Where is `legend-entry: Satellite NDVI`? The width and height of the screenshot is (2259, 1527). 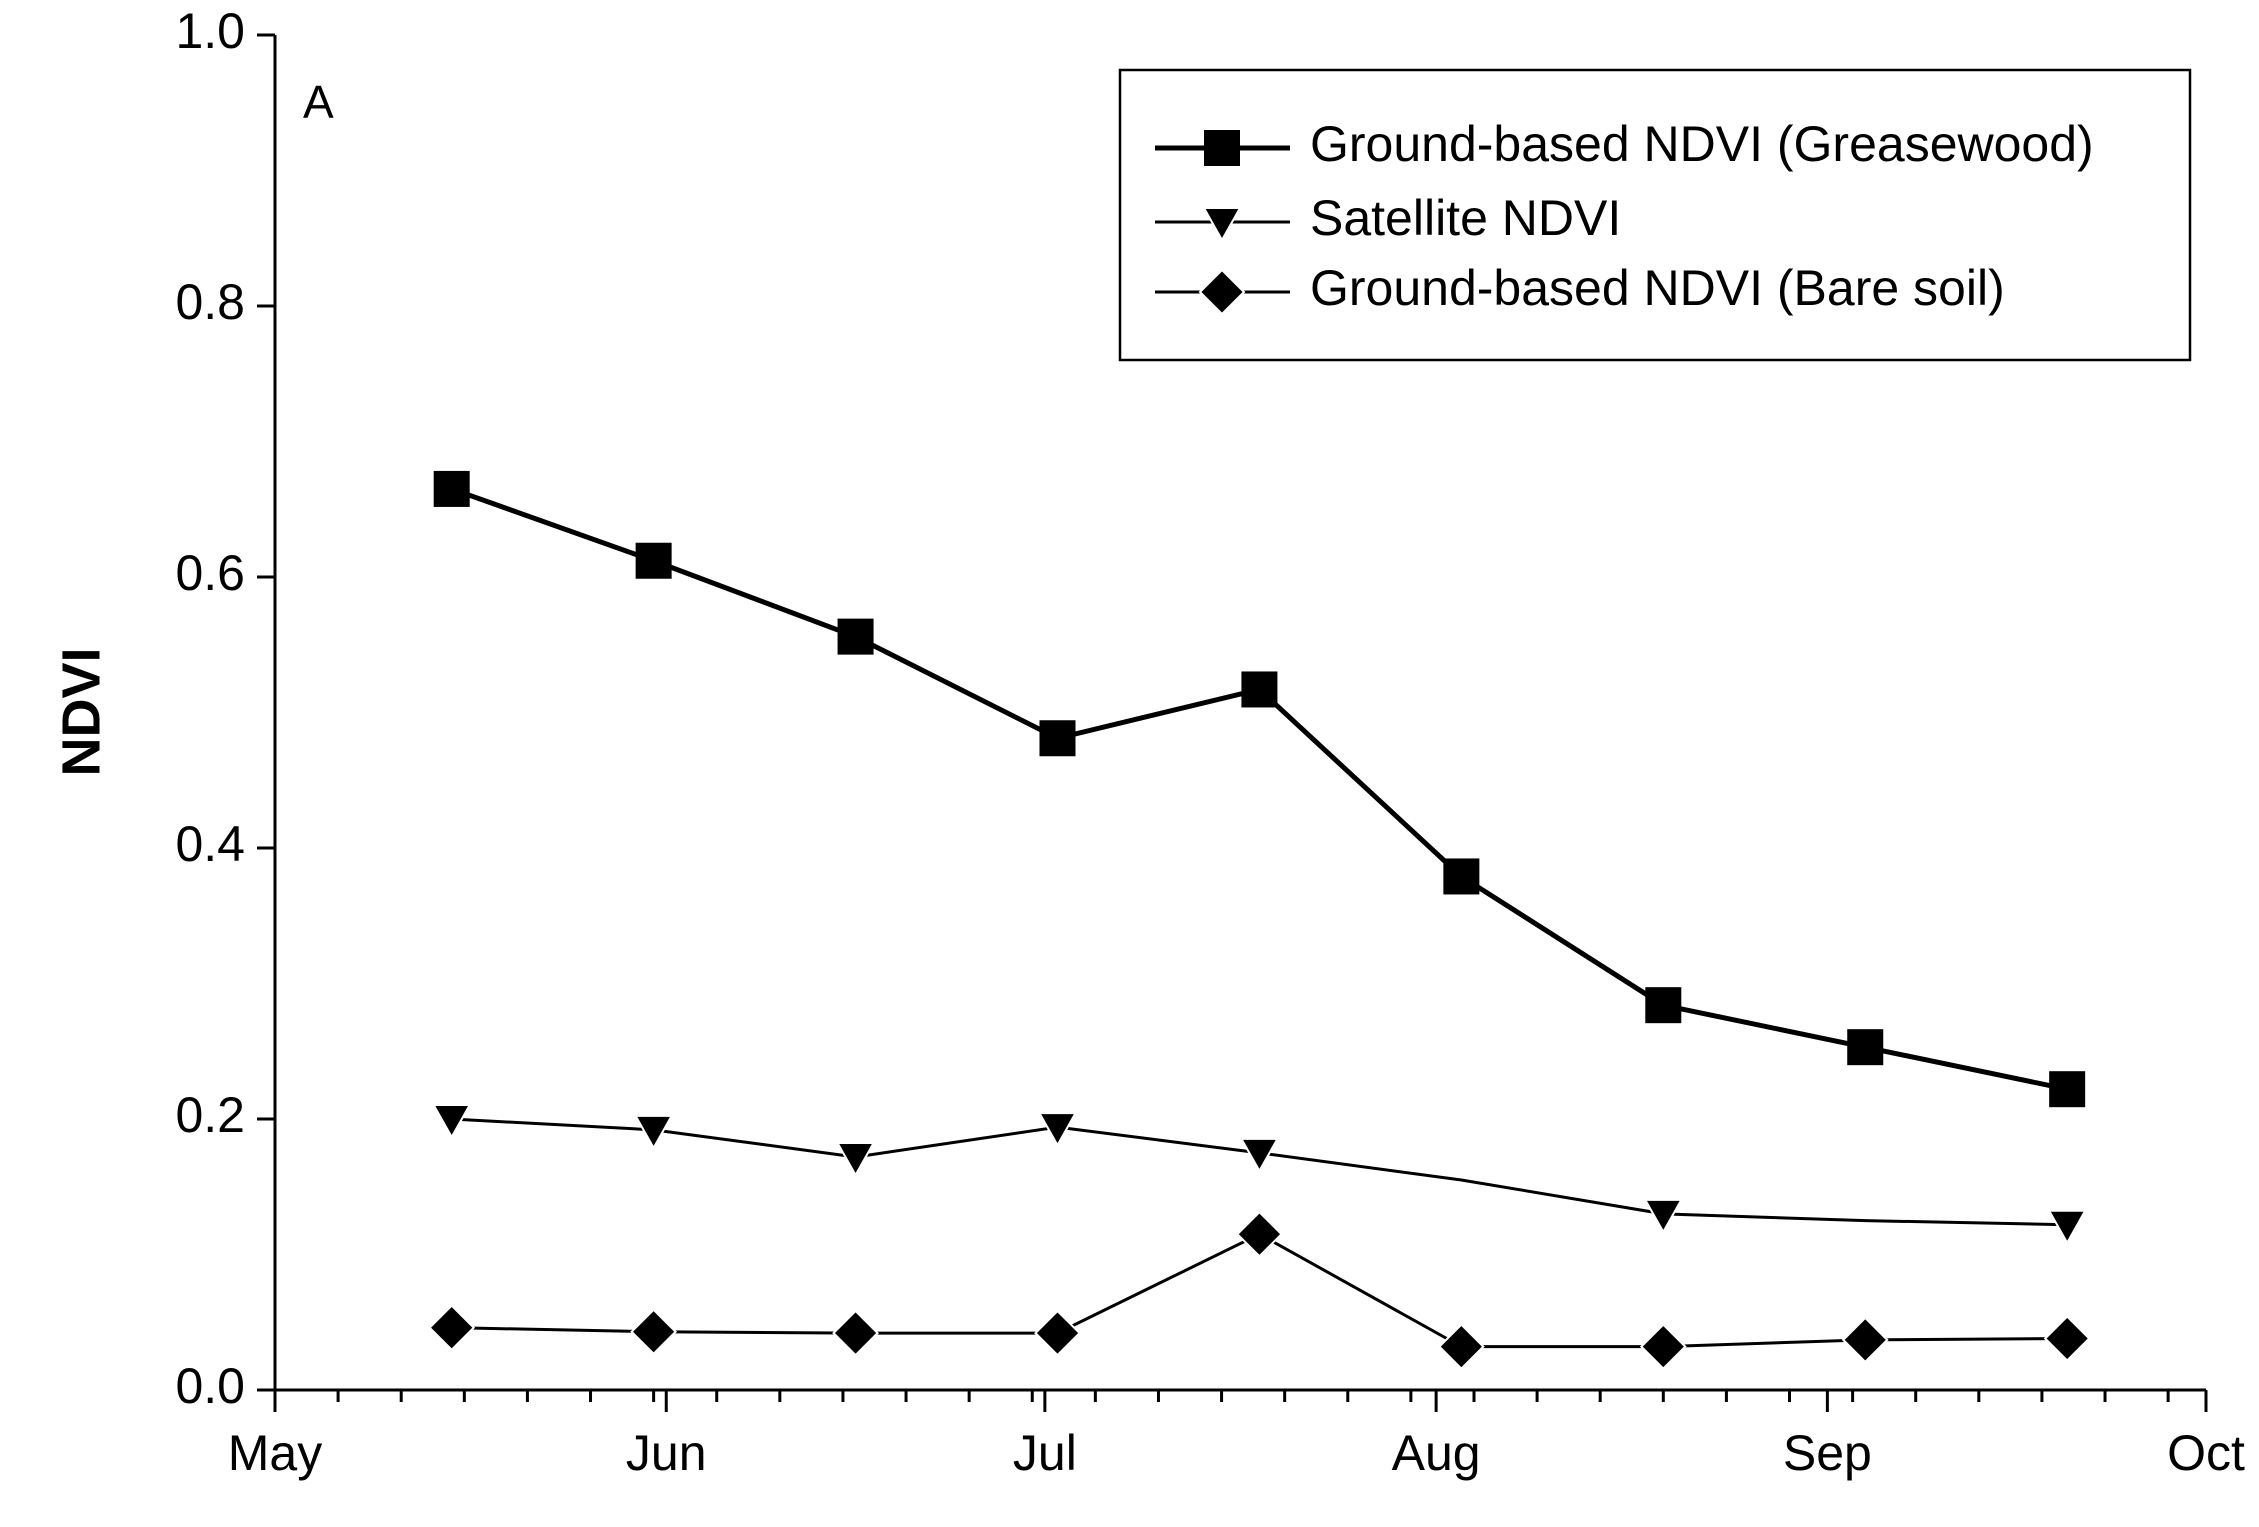 legend-entry: Satellite NDVI is located at coordinates (1388, 218).